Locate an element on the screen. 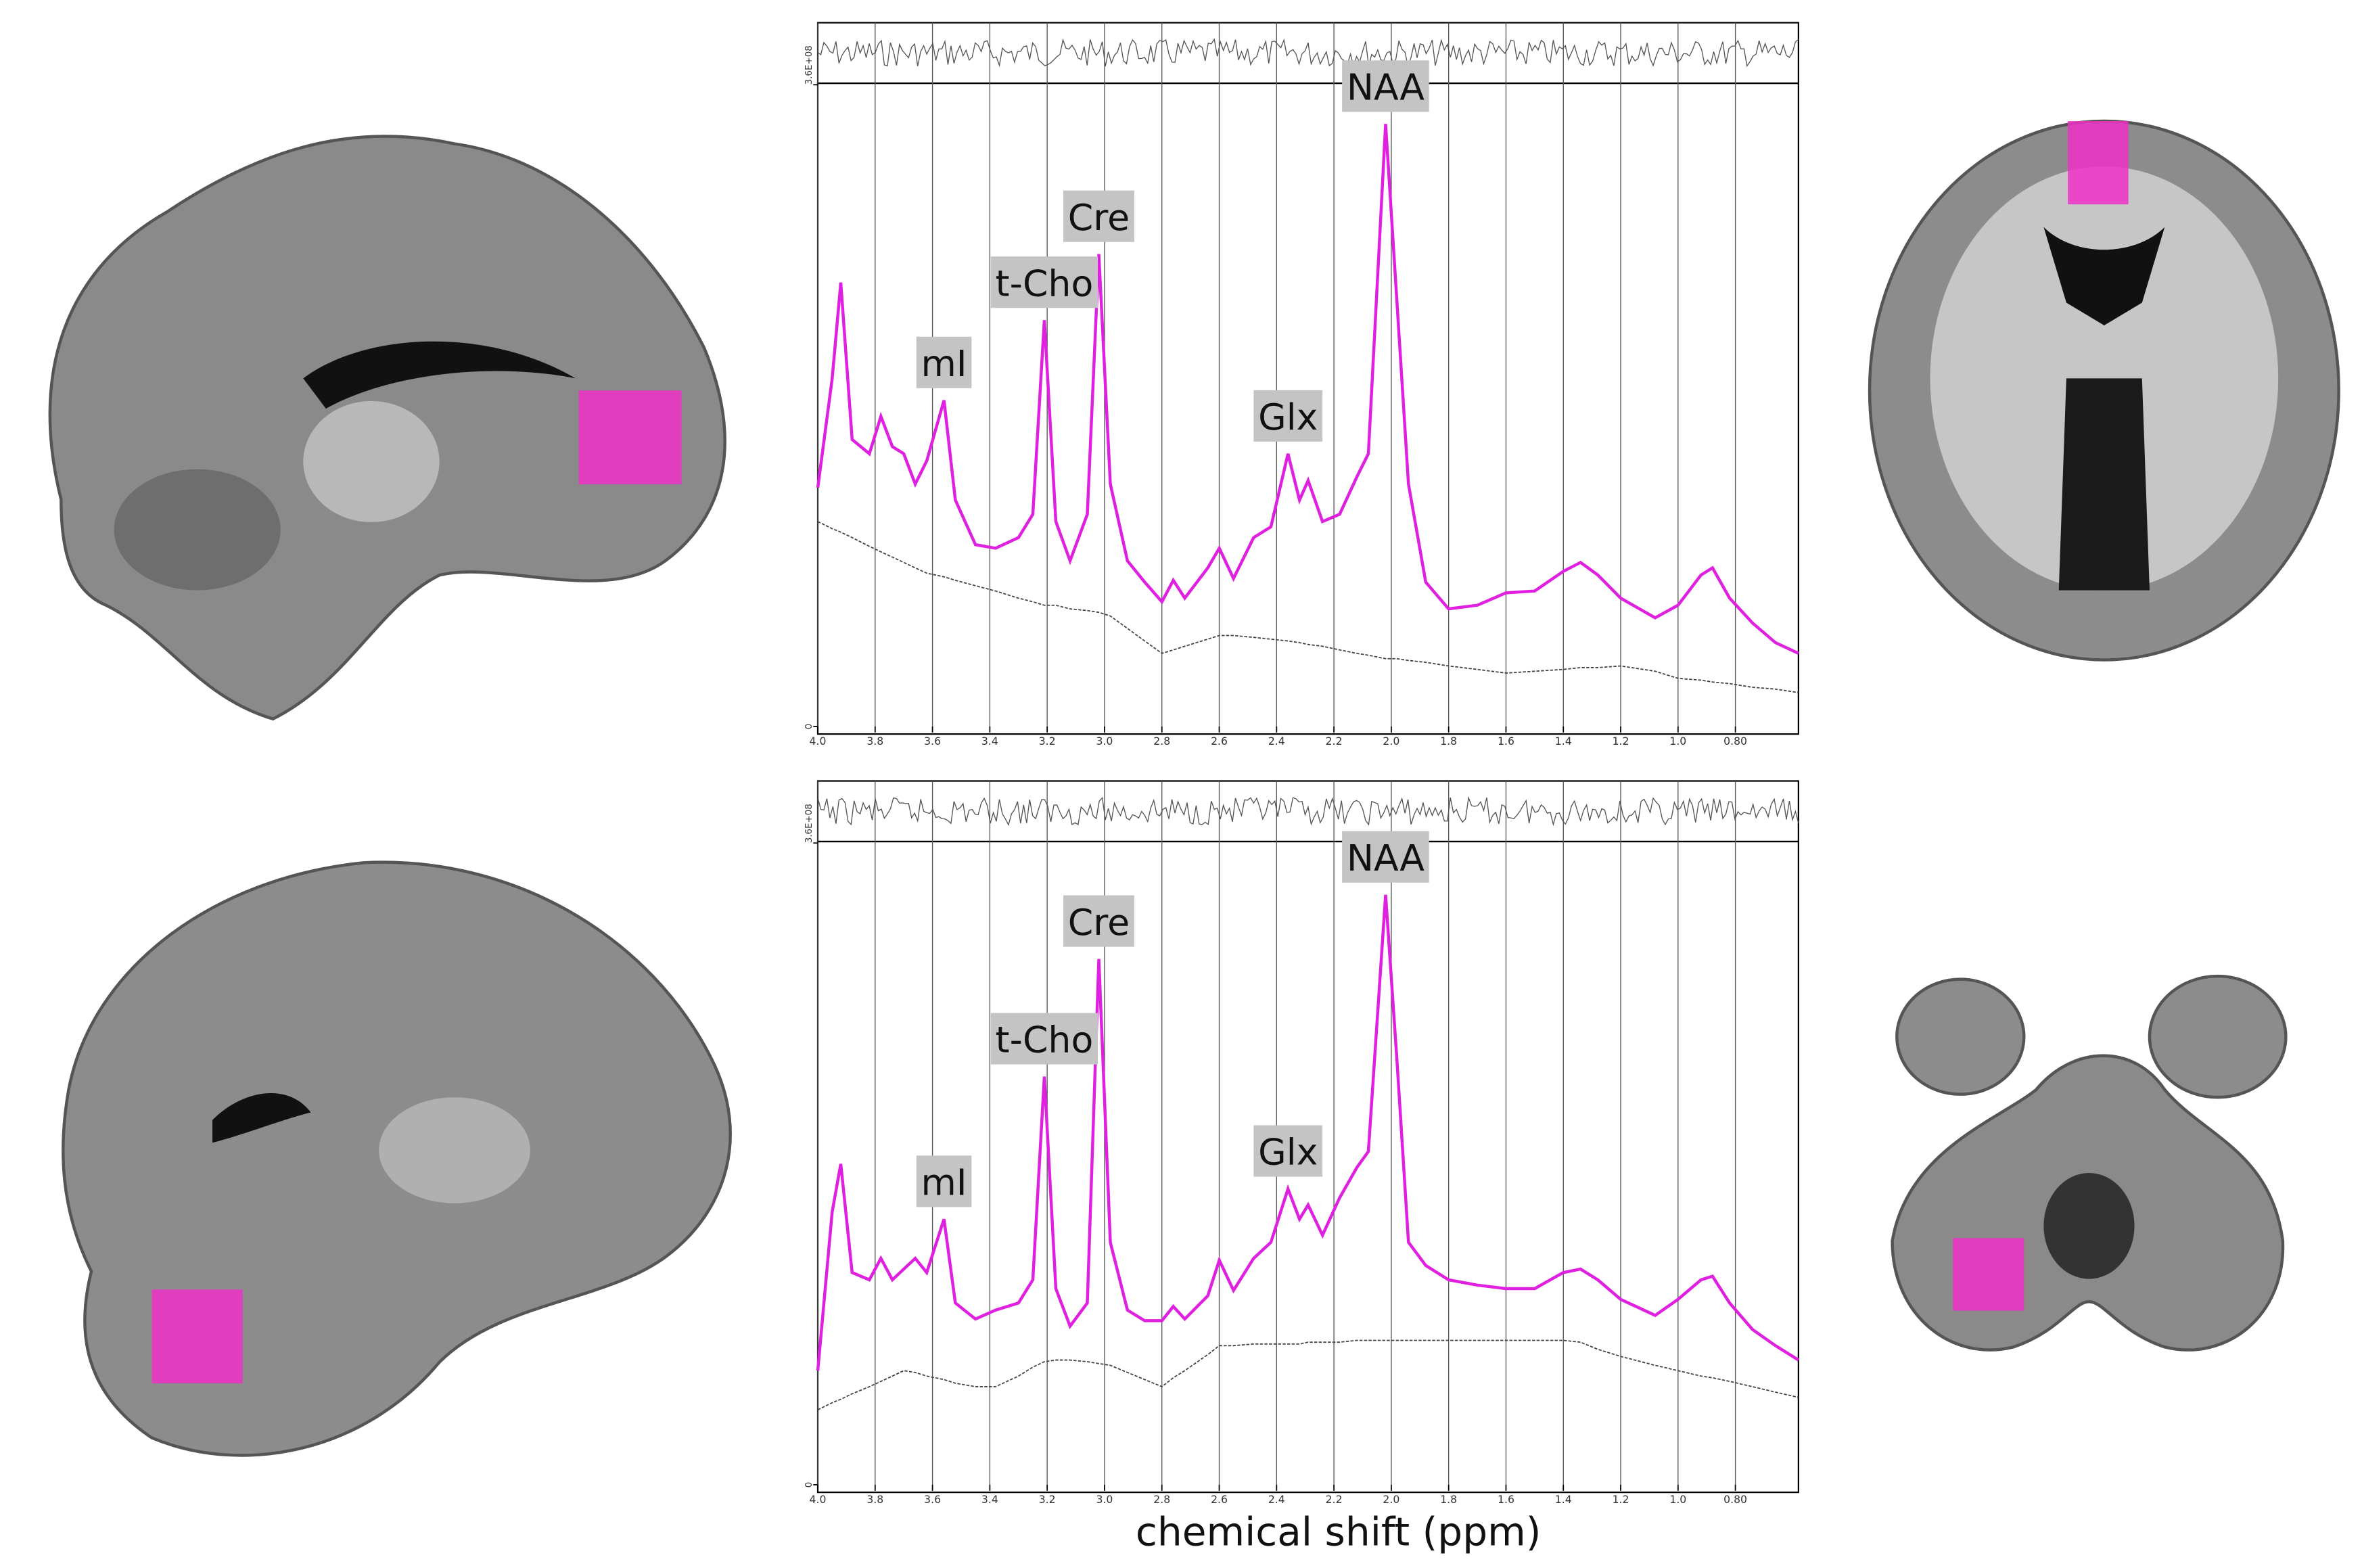  brain-sagittal-top is located at coordinates (387, 428).